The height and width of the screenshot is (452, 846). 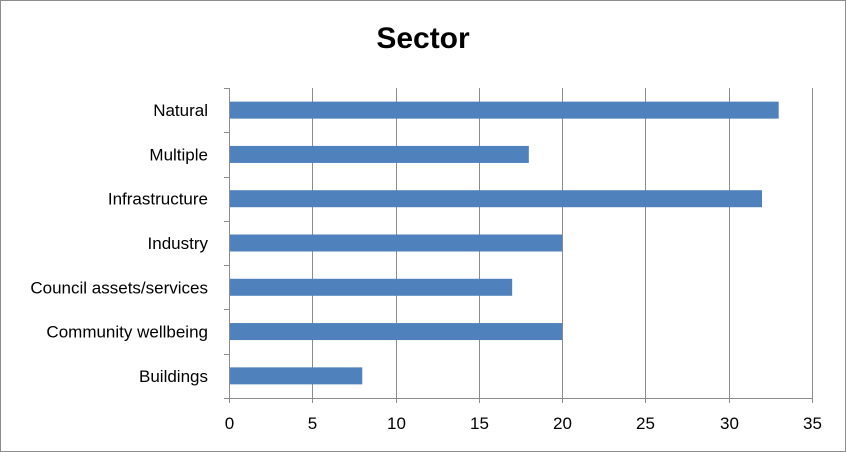 I want to click on category-label-1: Multiple, so click(x=178, y=154).